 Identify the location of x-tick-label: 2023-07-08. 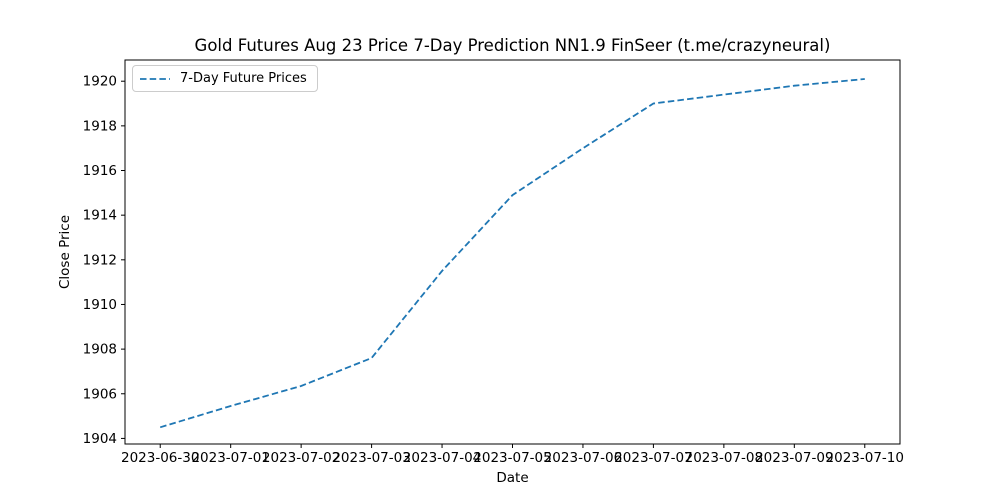
(724, 458).